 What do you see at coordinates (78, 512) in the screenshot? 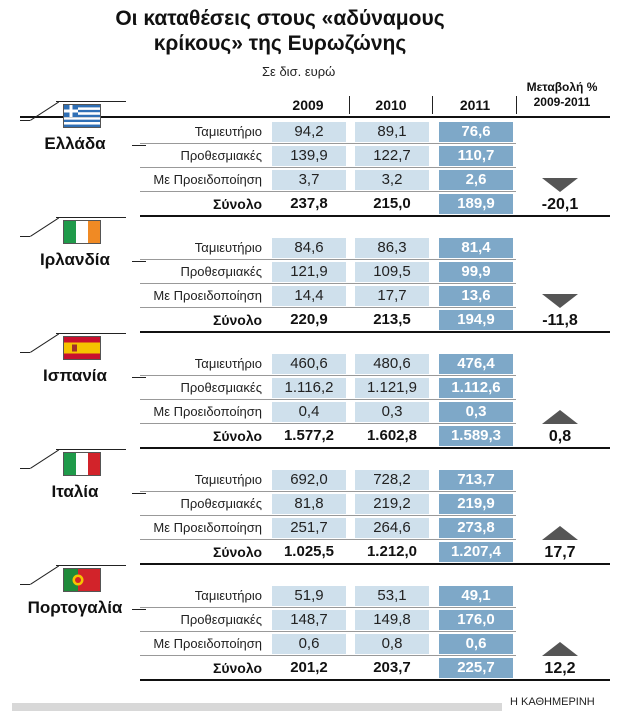
I see `country-label: Ιταλία` at bounding box center [78, 512].